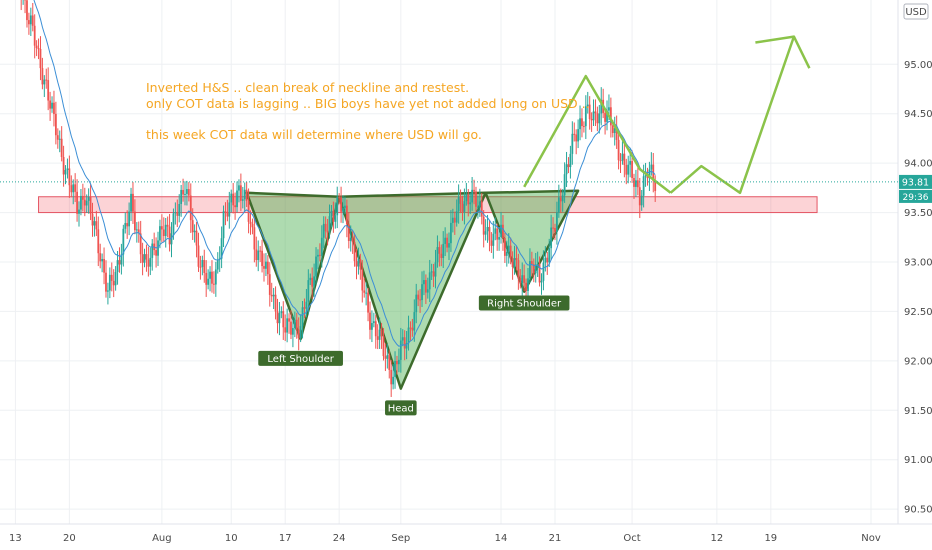  What do you see at coordinates (915, 182) in the screenshot?
I see `current-price-value: 93.81` at bounding box center [915, 182].